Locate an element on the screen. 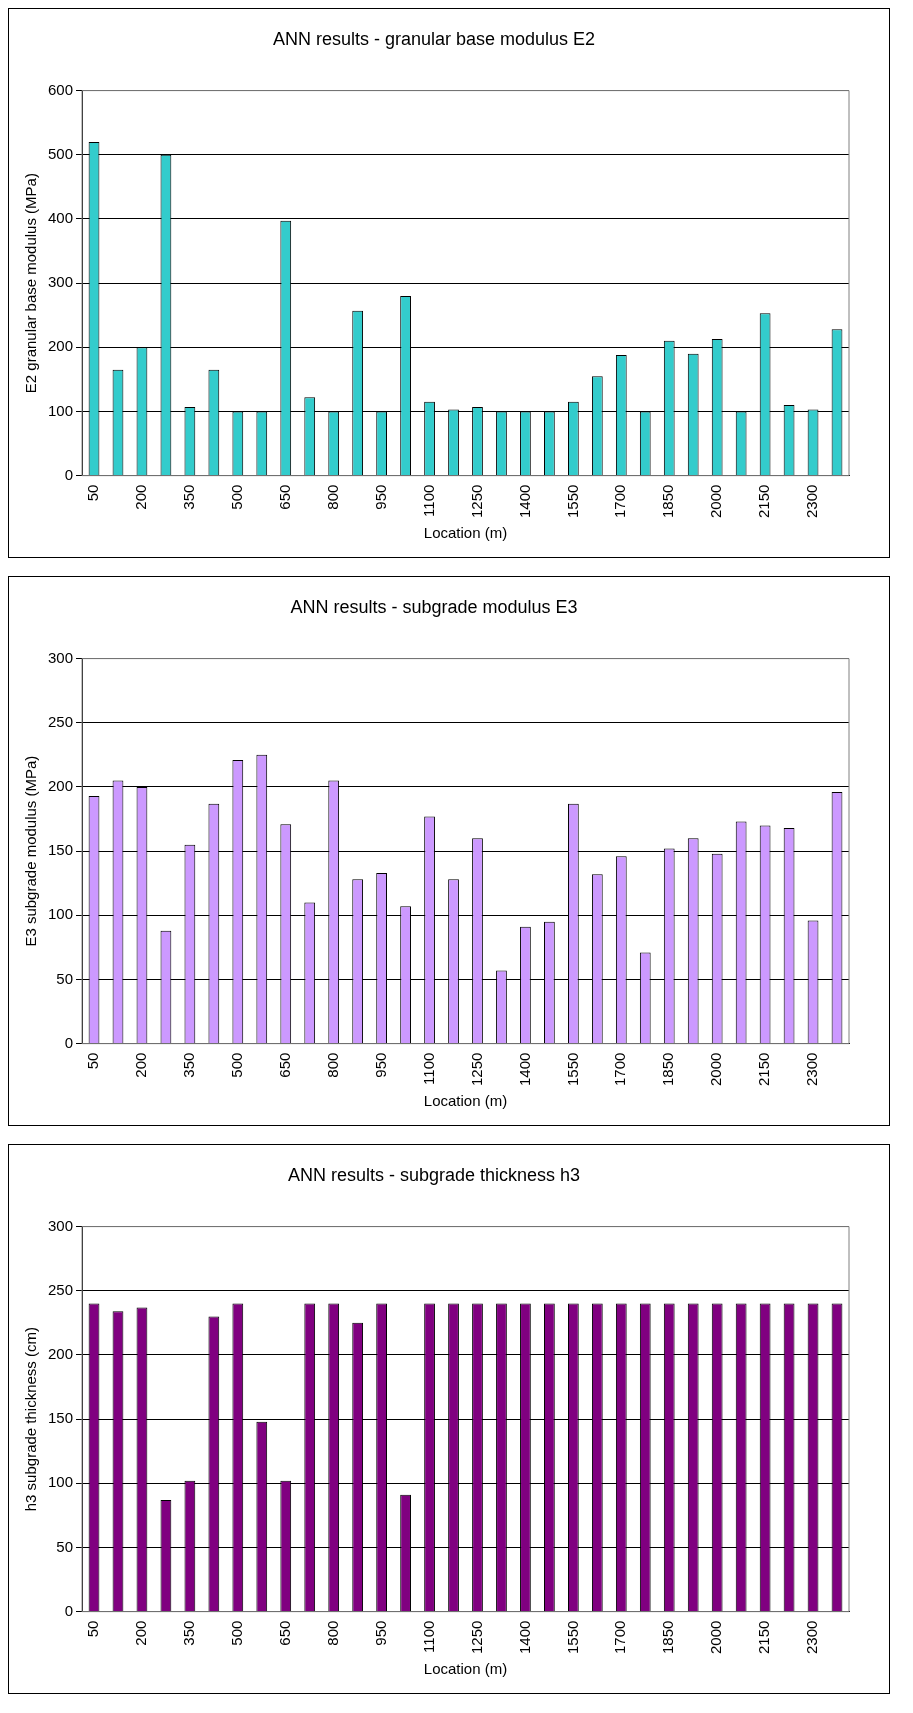 The height and width of the screenshot is (1713, 913). chart-title: ANN results - granular base modulus E2 is located at coordinates (434, 38).